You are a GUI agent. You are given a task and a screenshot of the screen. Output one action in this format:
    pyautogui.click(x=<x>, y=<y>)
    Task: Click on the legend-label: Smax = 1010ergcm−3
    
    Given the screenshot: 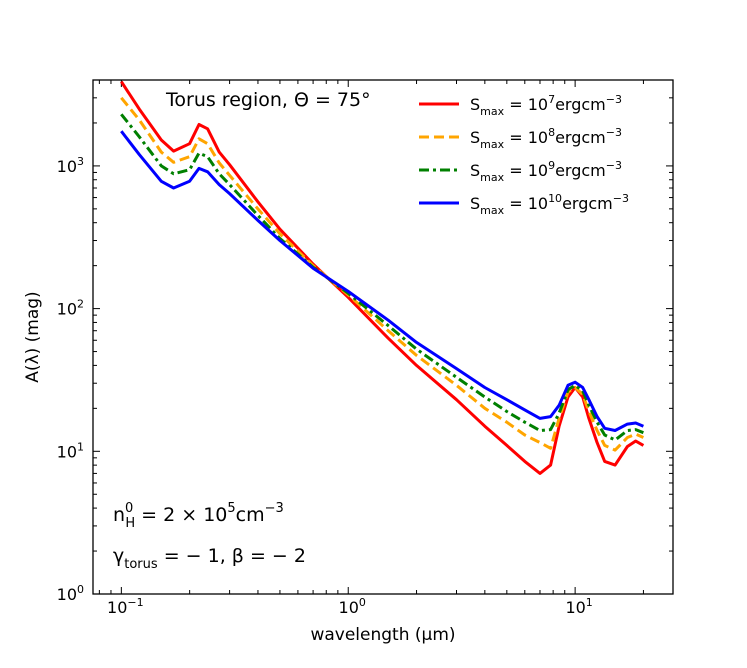 What is the action you would take?
    pyautogui.click(x=549, y=204)
    